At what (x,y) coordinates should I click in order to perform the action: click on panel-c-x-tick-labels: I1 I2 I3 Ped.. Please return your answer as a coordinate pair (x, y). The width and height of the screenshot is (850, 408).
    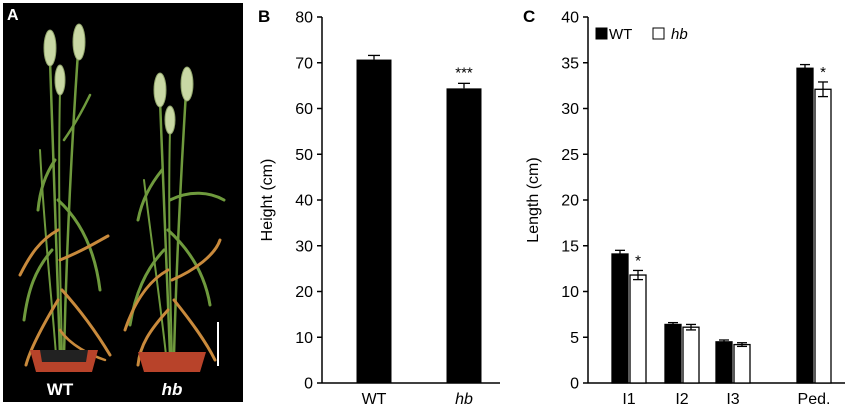
    Looking at the image, I should click on (726, 399).